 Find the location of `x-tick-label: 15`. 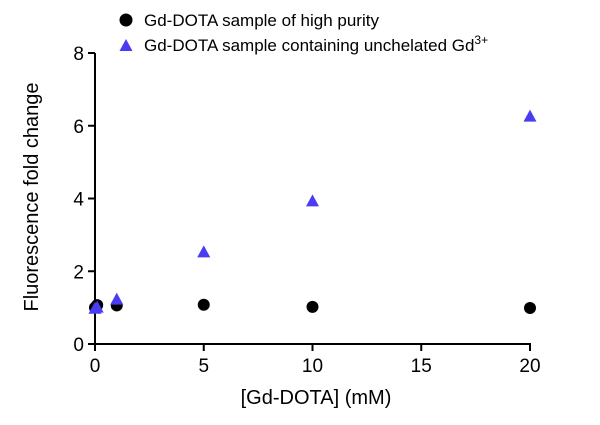

x-tick-label: 15 is located at coordinates (421, 366).